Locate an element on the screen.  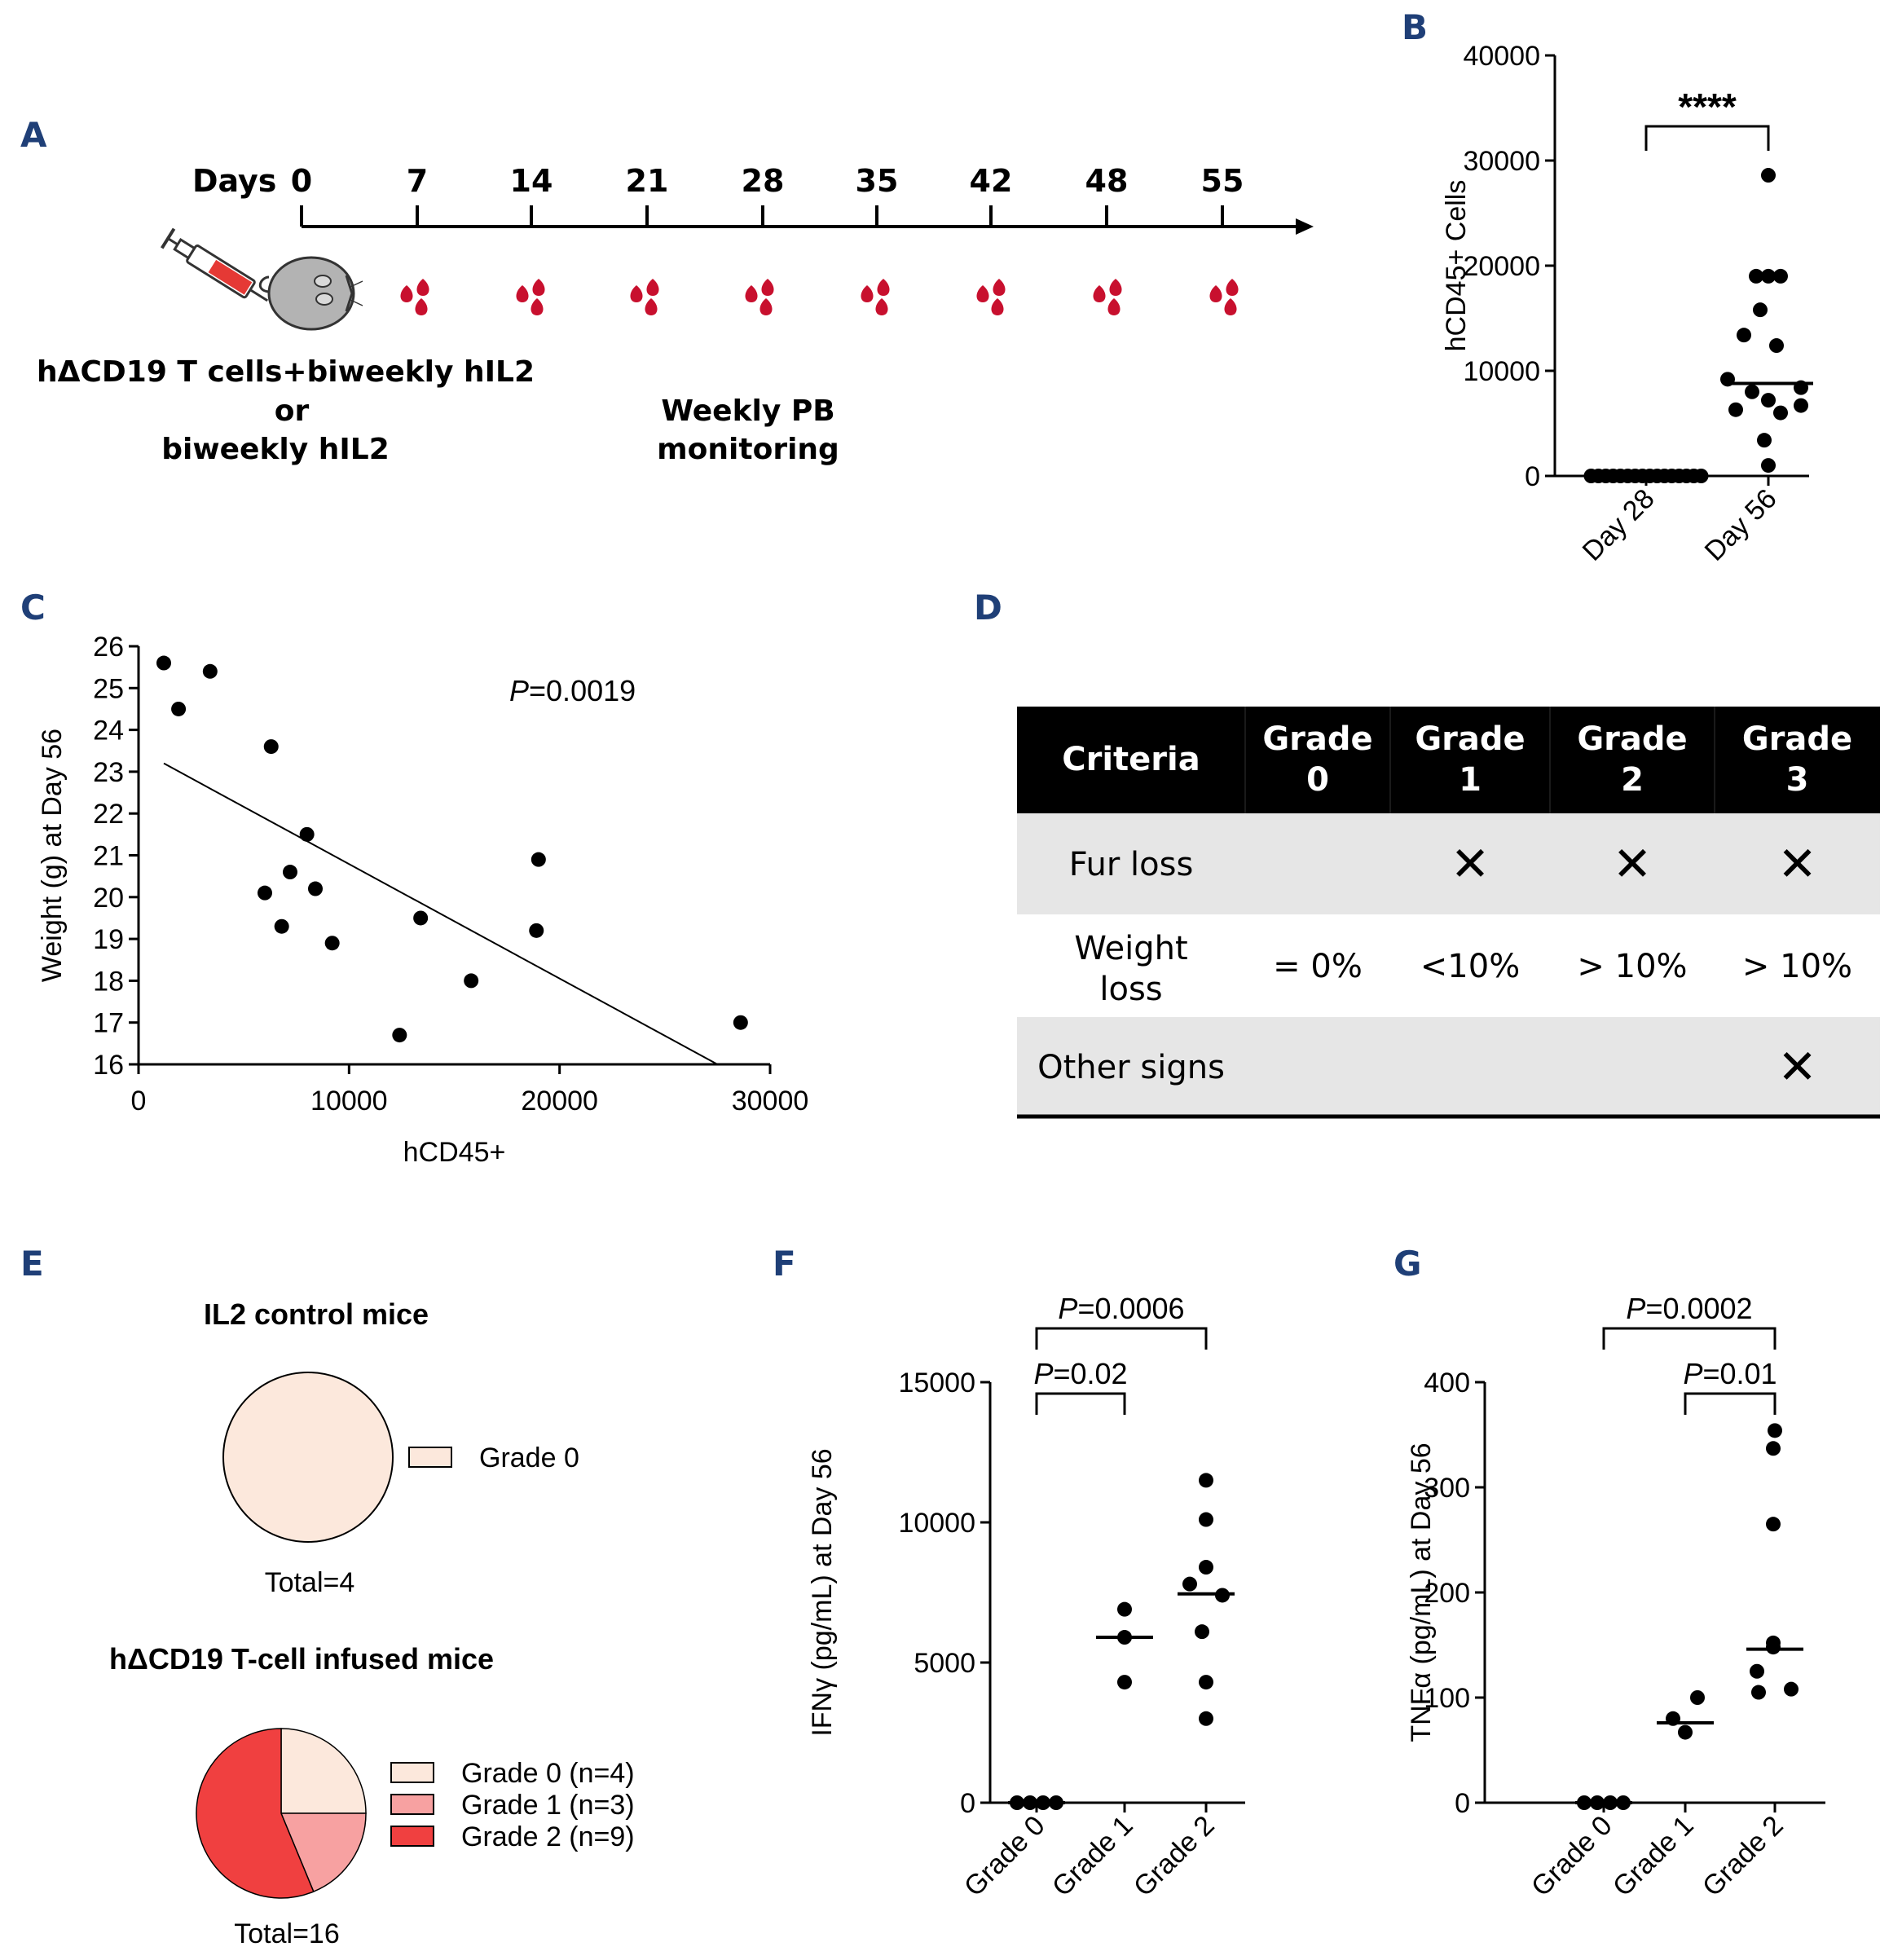
blood-drops is located at coordinates (819, 297).